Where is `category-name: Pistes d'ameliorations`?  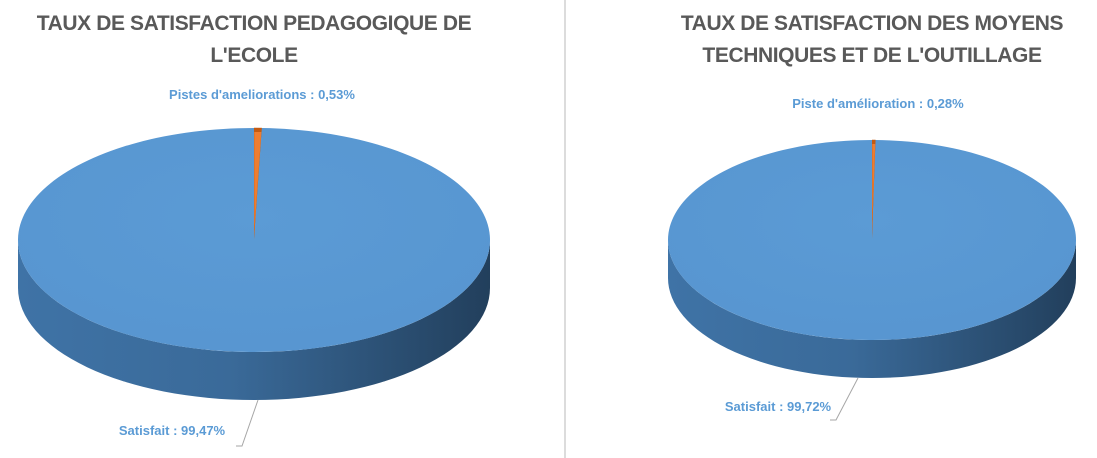
category-name: Pistes d'ameliorations is located at coordinates (237, 94).